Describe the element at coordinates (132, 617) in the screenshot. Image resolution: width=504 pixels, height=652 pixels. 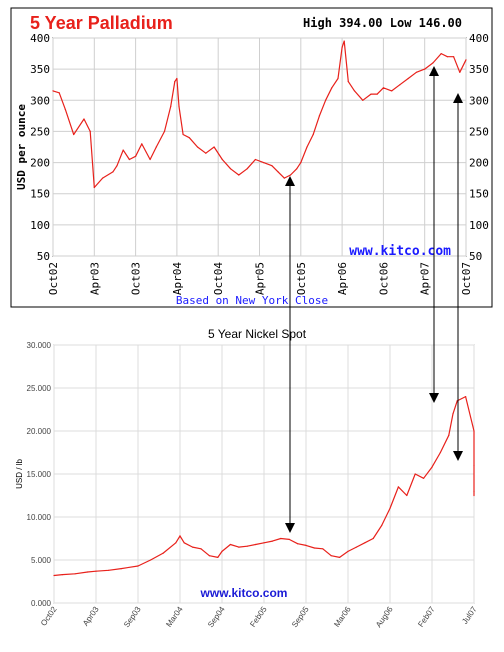
I see `x-tick-label: Sep03` at that location.